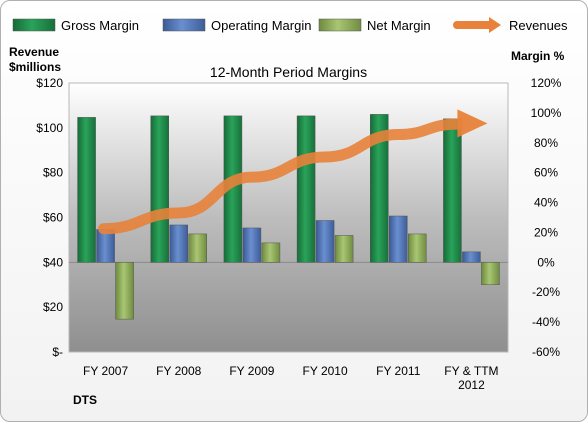  I want to click on bar-gross-margin-fy-2011, so click(379, 188).